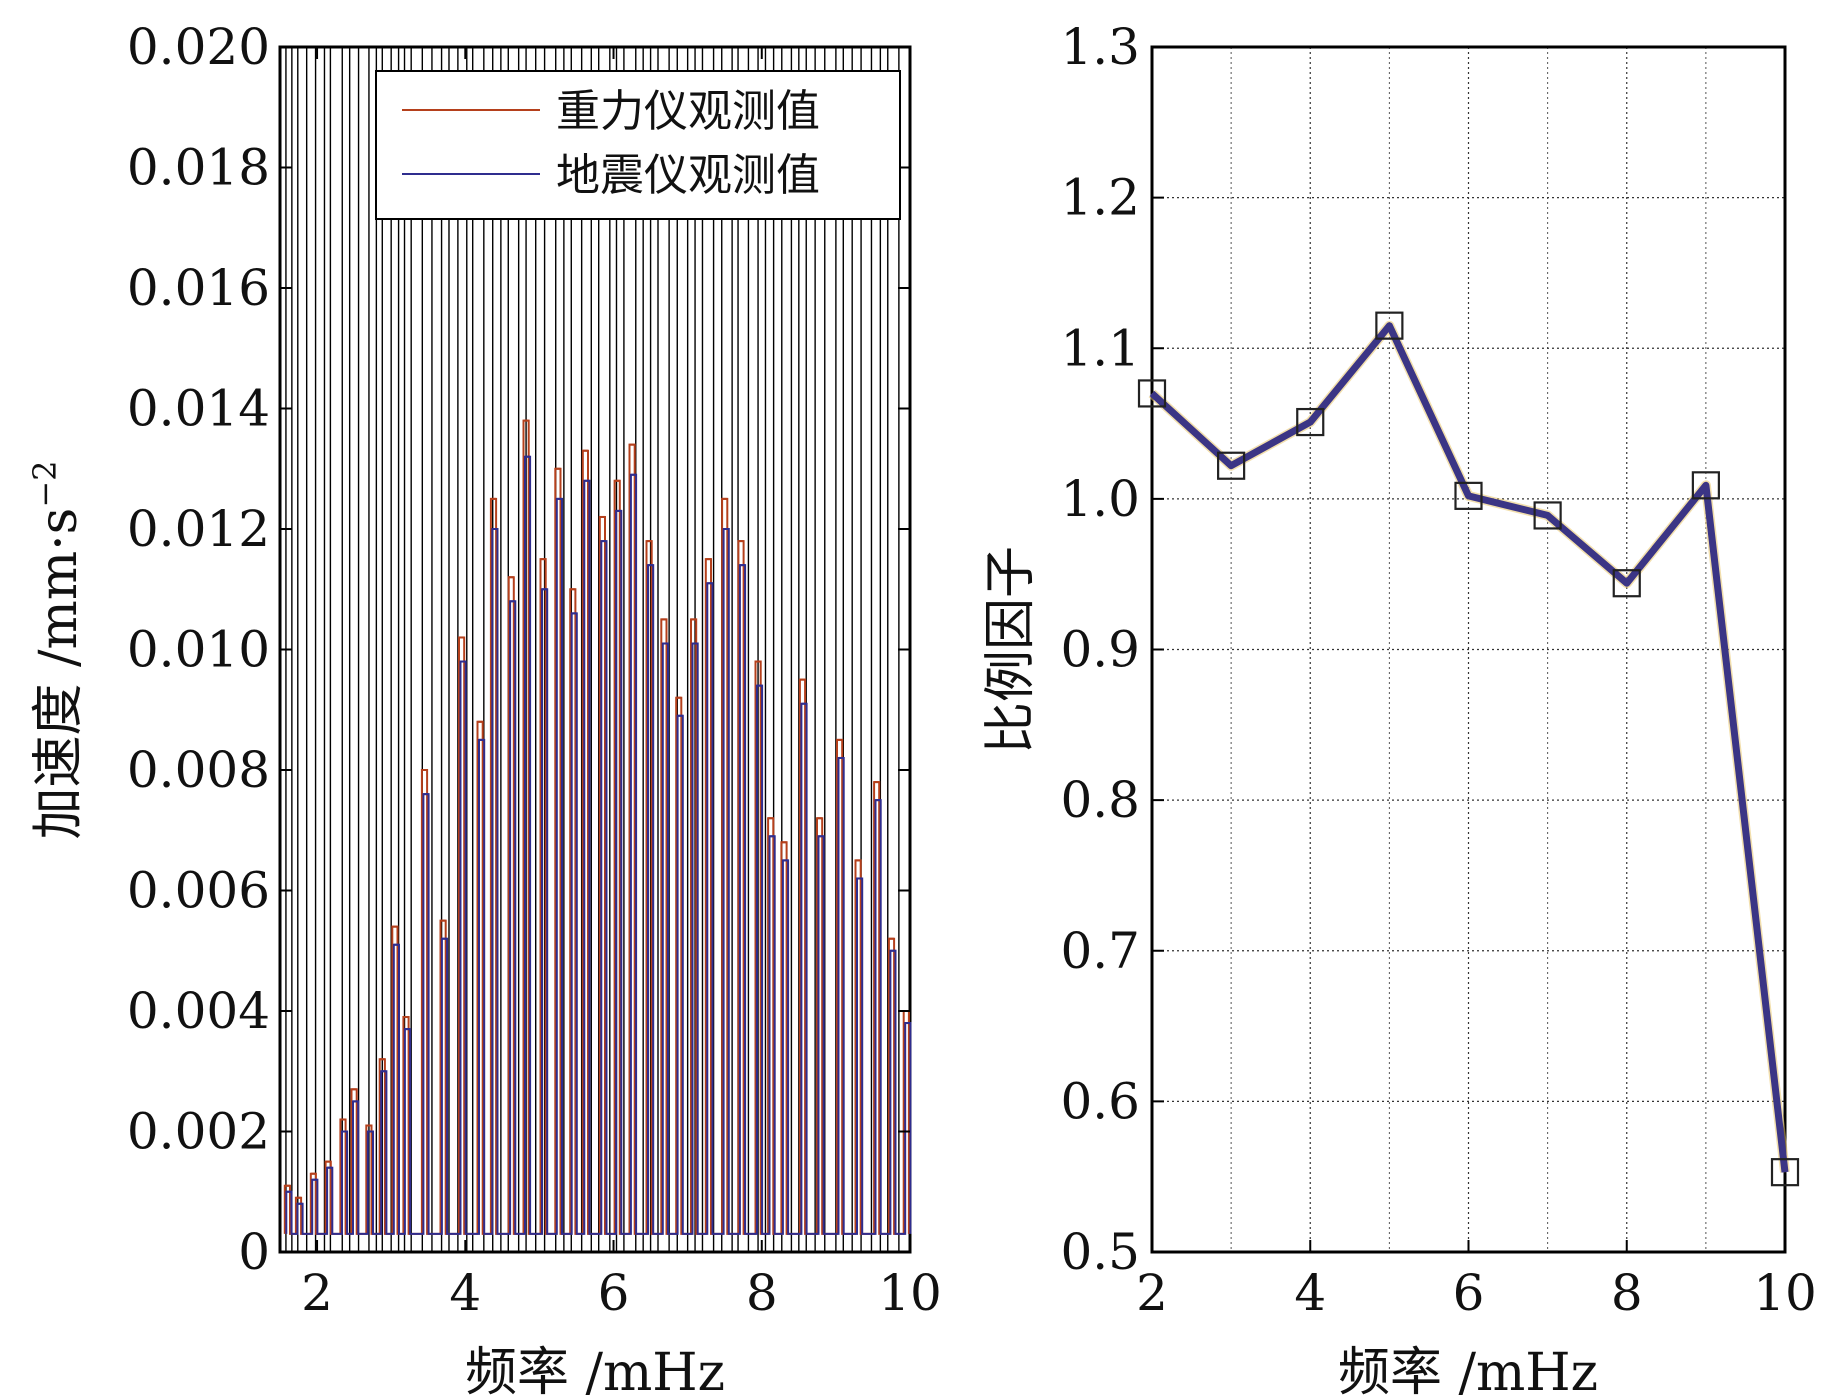 The width and height of the screenshot is (1843, 1395). Describe the element at coordinates (1469, 1293) in the screenshot. I see `right-x-tick-label-2: 6` at that location.